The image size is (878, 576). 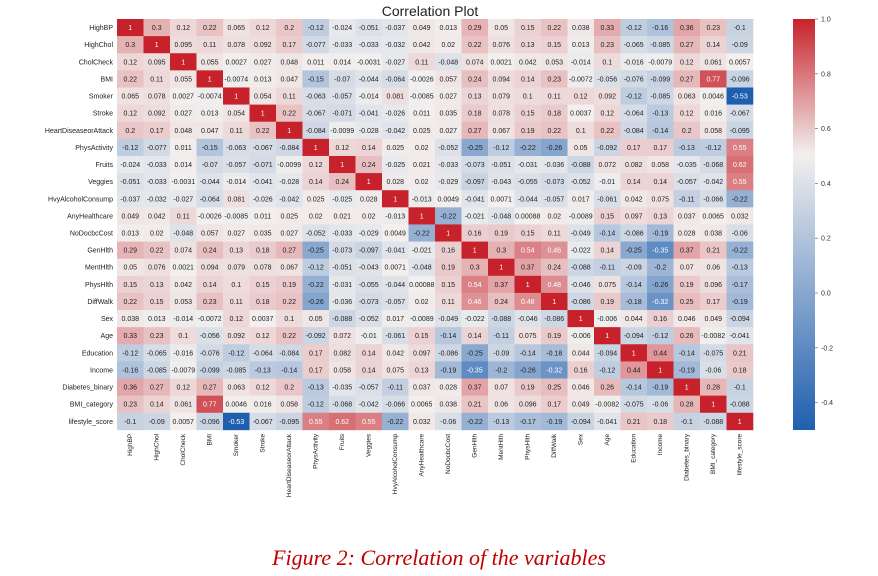 I want to click on cell-value-label: 0.0046, so click(x=714, y=97).